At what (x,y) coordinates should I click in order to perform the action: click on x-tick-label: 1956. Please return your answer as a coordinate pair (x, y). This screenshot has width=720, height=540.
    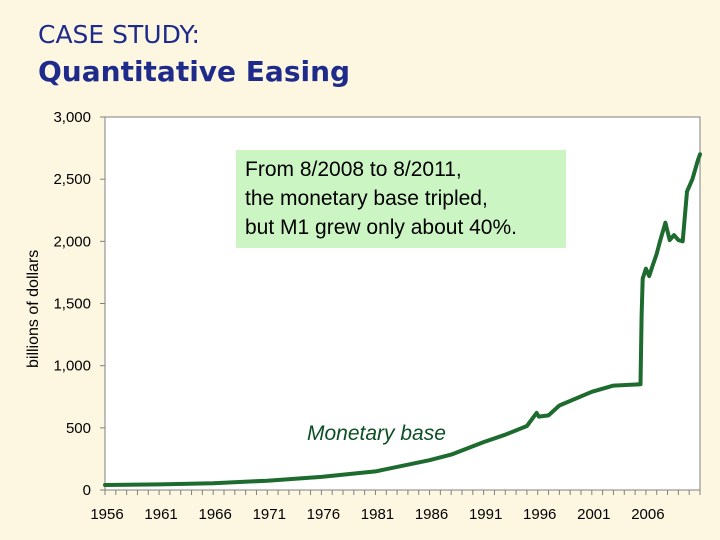
    Looking at the image, I should click on (106, 514).